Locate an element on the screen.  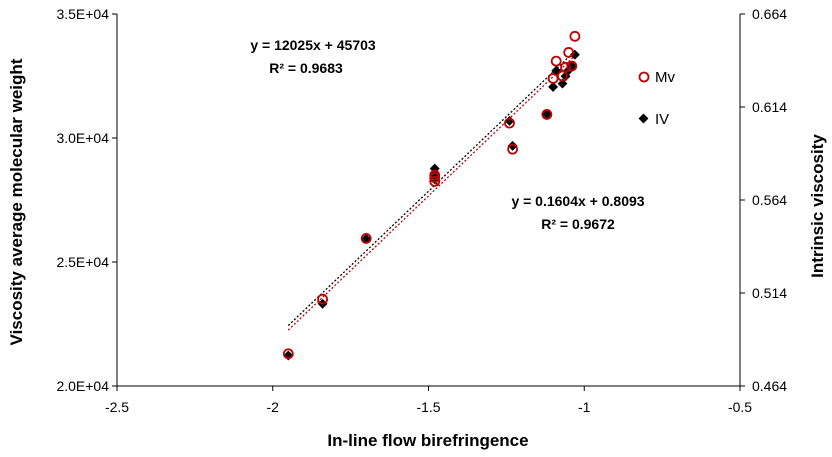
legend-iv-label: IV is located at coordinates (662, 119).